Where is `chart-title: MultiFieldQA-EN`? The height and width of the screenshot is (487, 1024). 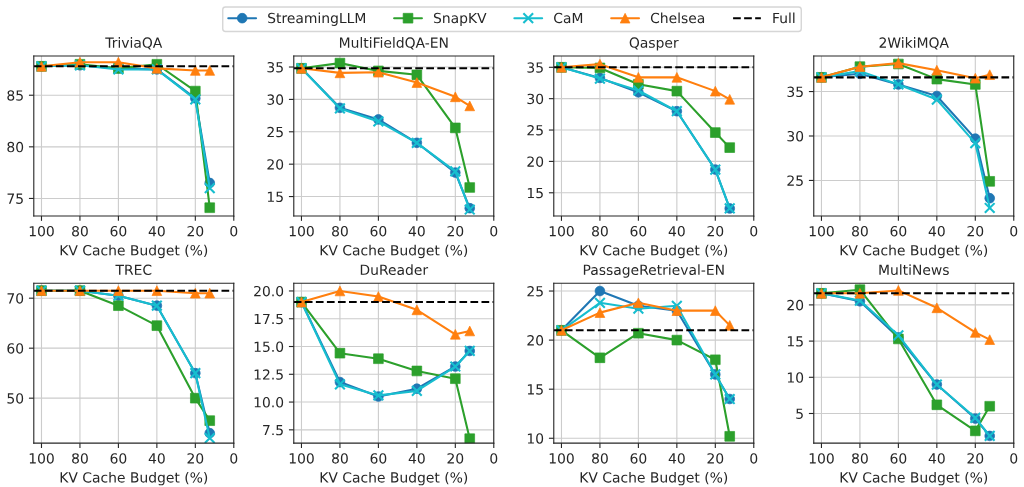 chart-title: MultiFieldQA-EN is located at coordinates (393, 43).